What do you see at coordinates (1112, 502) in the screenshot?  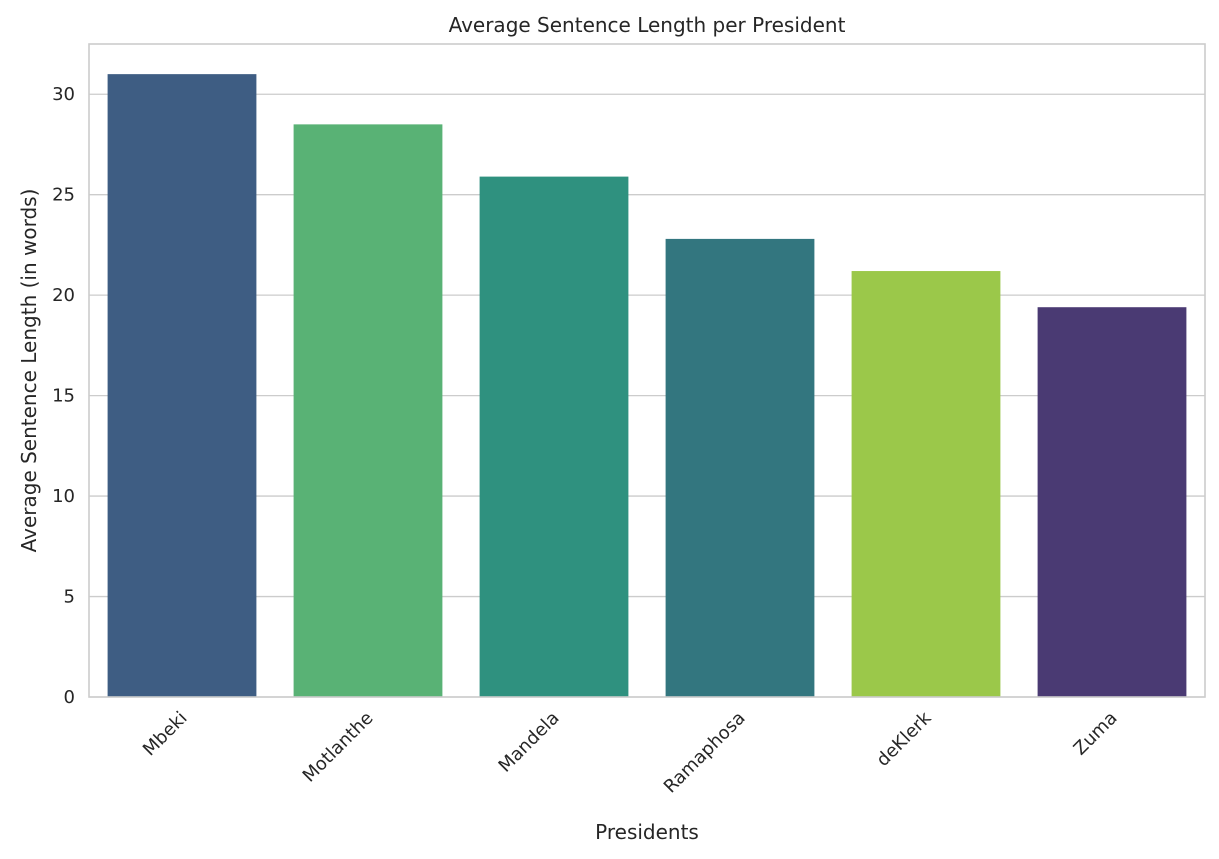 I see `bar-zuma` at bounding box center [1112, 502].